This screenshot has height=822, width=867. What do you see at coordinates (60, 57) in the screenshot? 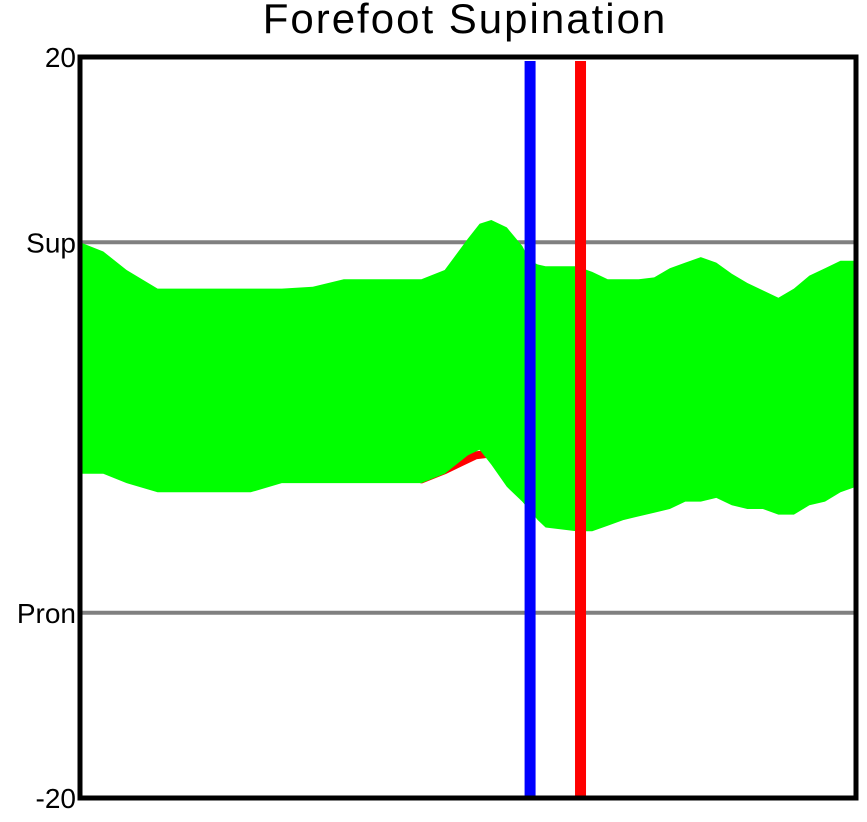
I see `y-tick-label: 20` at bounding box center [60, 57].